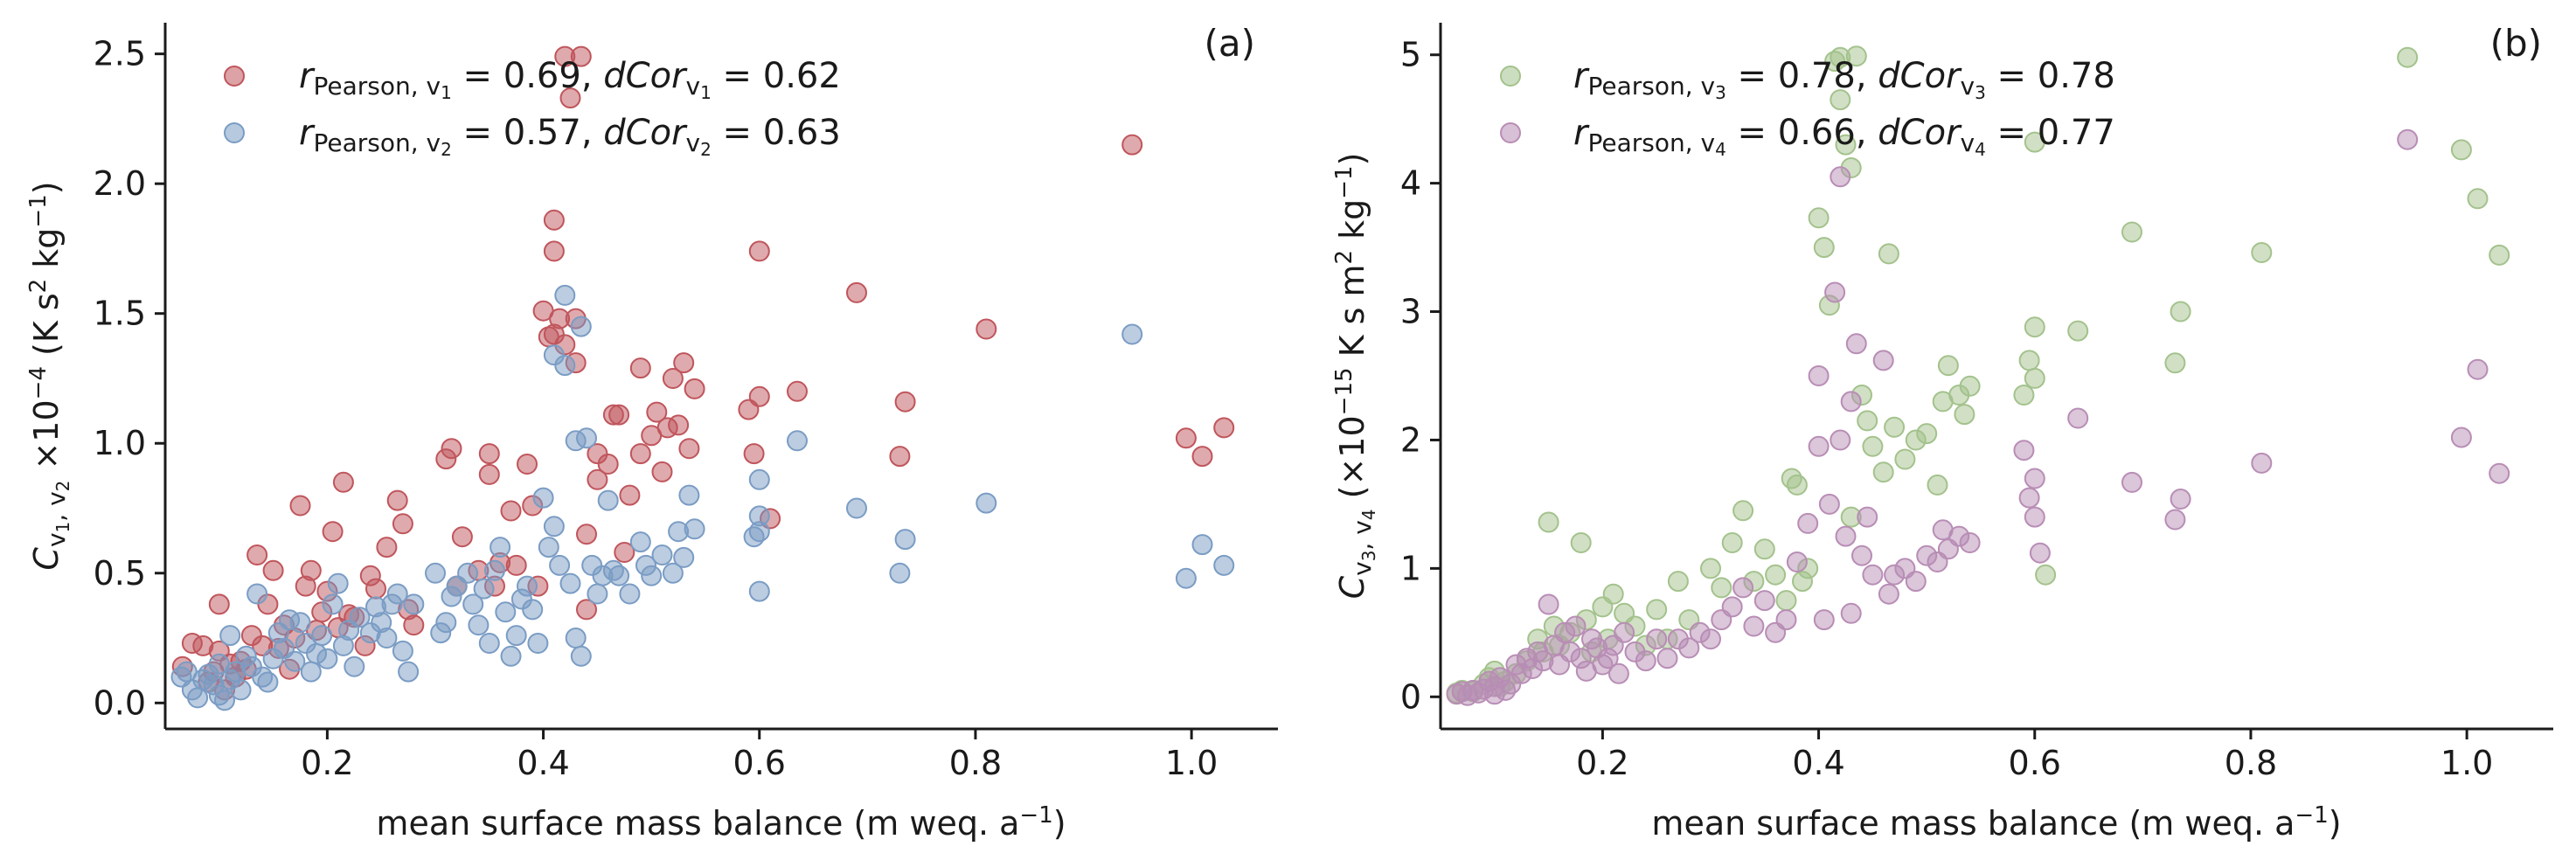  Describe the element at coordinates (120, 184) in the screenshot. I see `y-tick-label: 2.0` at that location.